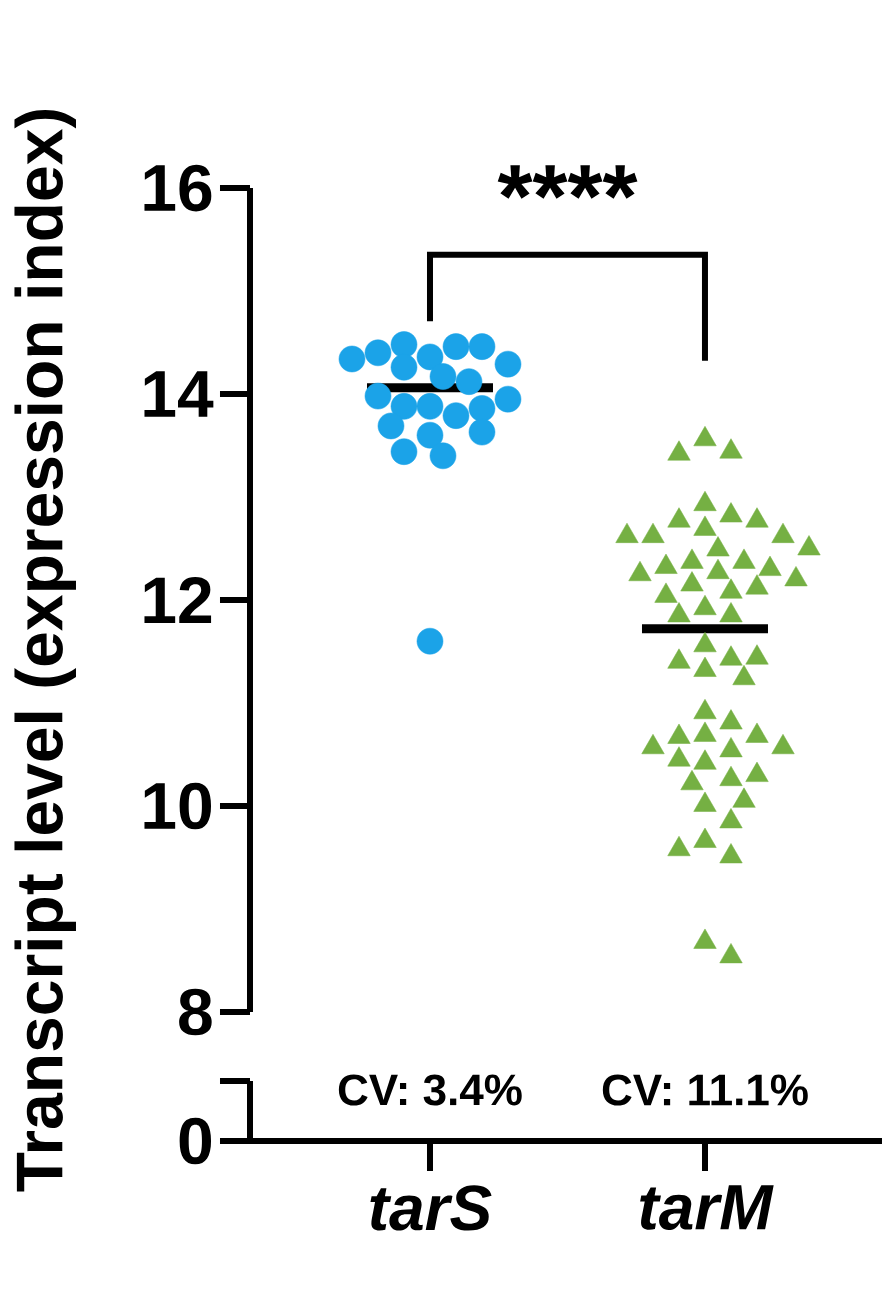 The height and width of the screenshot is (1315, 885). What do you see at coordinates (178, 600) in the screenshot?
I see `y-tick-label: 12` at bounding box center [178, 600].